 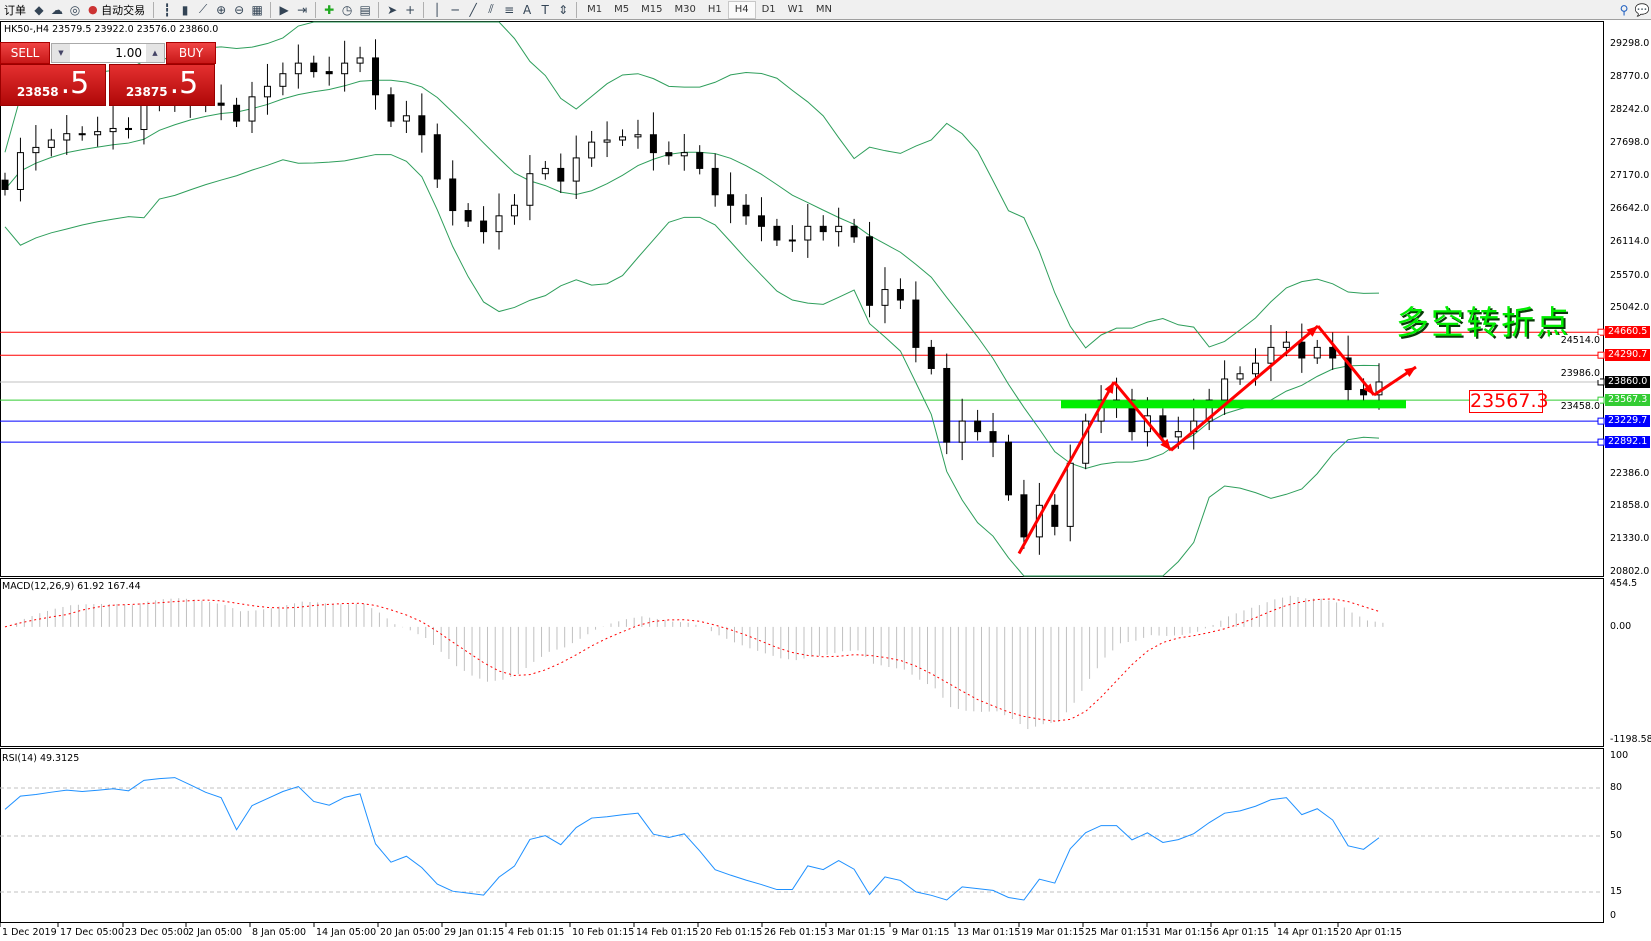 I want to click on history-icon: ◆, so click(x=39, y=9).